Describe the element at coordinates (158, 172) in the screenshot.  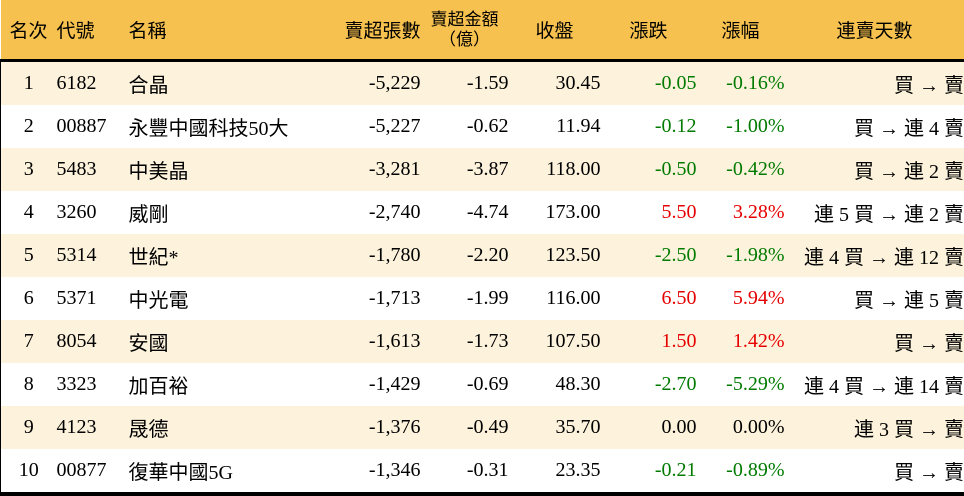
I see `name-cell: 中美晶` at that location.